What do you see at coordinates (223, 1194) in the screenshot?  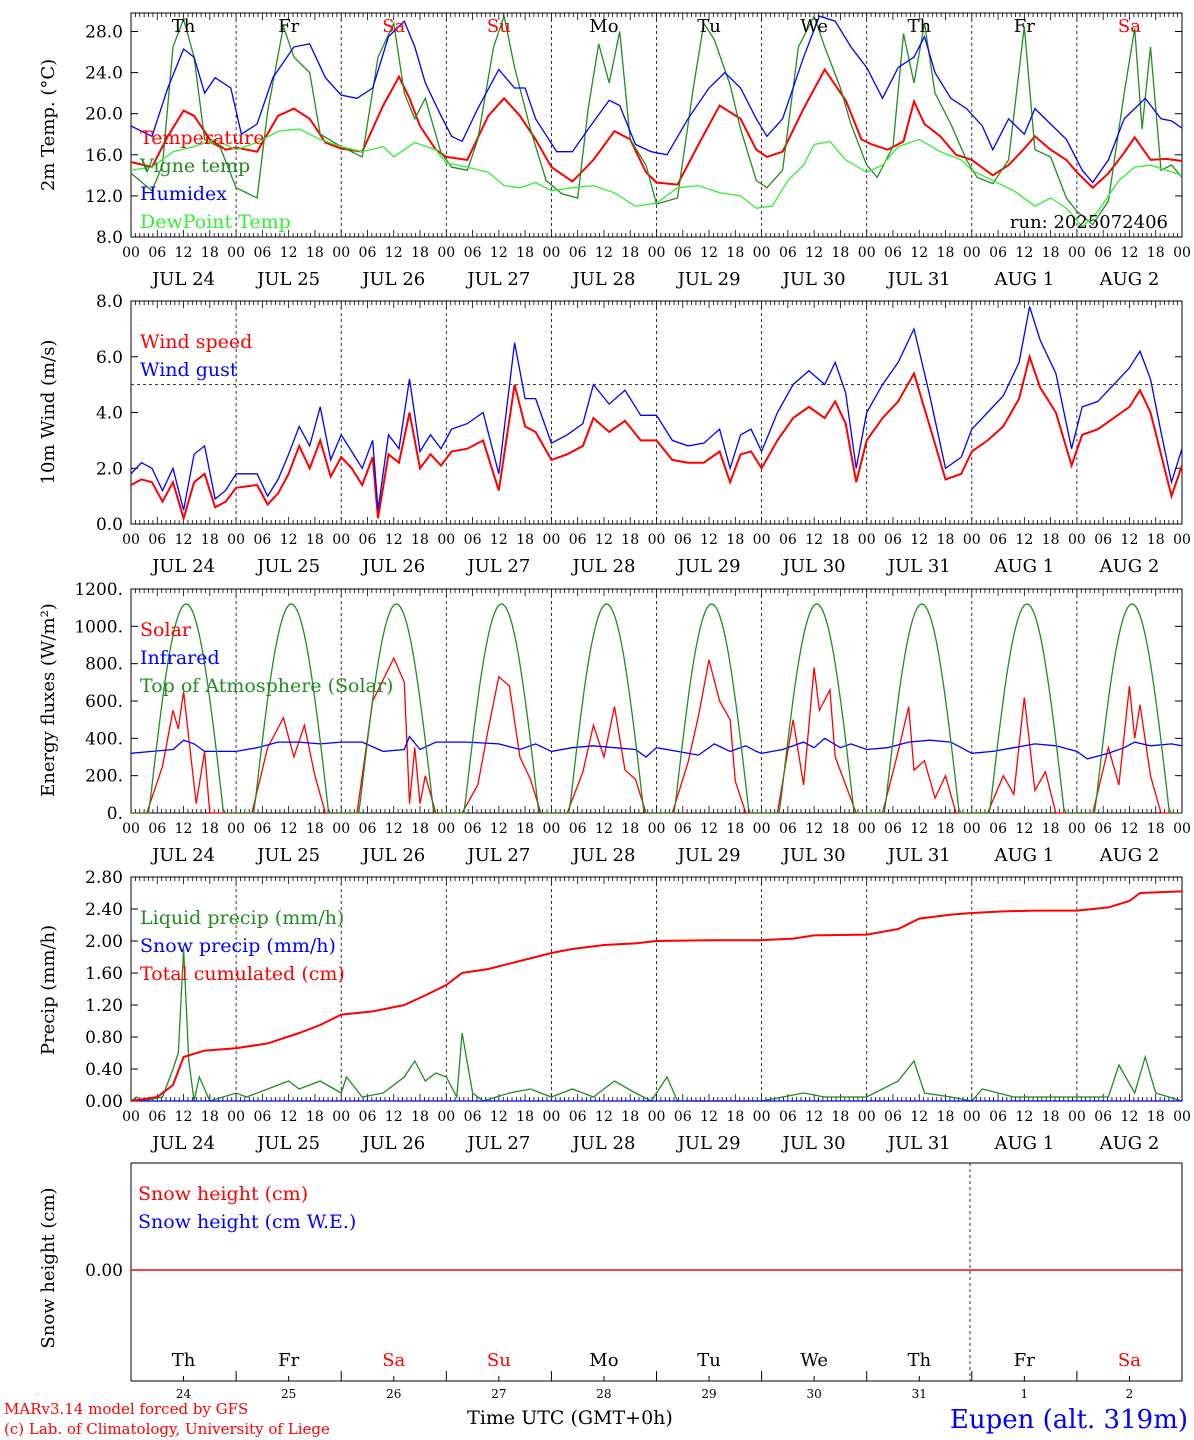 I see `legend-entry: Snow height (cm)` at bounding box center [223, 1194].